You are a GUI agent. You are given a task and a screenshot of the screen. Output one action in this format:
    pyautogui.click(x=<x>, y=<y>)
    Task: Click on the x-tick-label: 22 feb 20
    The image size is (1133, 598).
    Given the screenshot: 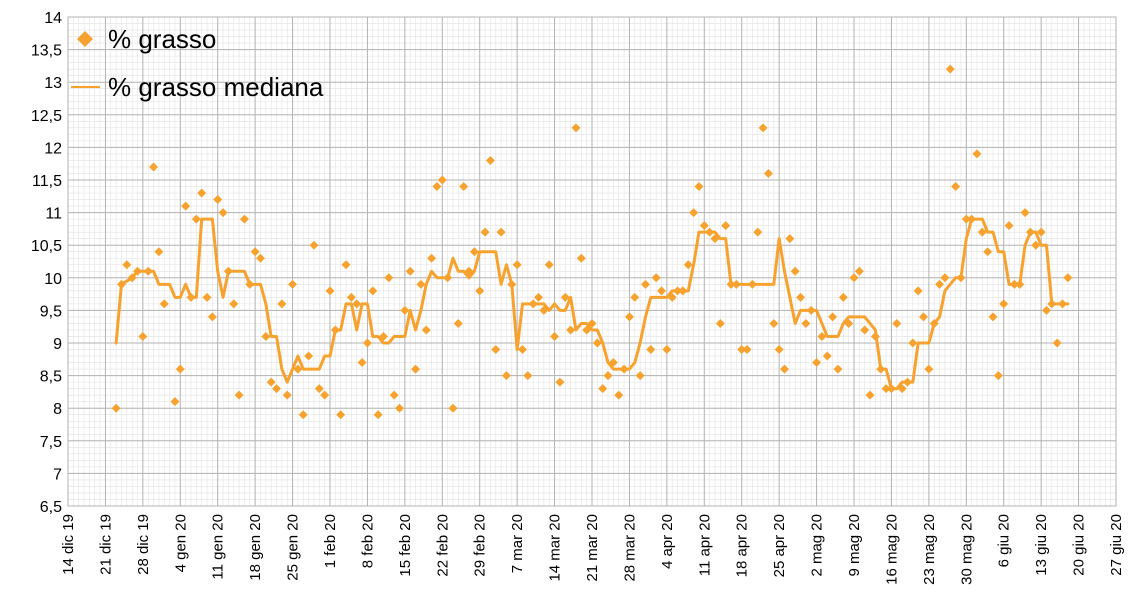 What is the action you would take?
    pyautogui.click(x=442, y=545)
    